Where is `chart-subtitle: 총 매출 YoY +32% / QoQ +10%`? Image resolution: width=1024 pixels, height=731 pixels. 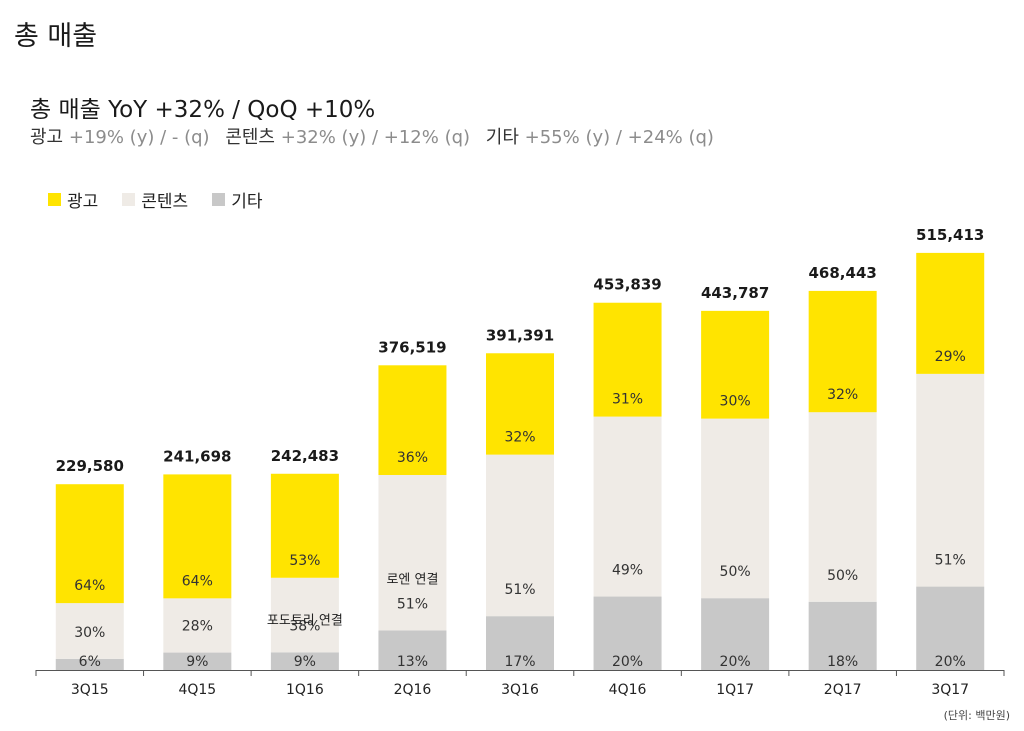 chart-subtitle: 총 매출 YoY +32% / QoQ +10% is located at coordinates (203, 110).